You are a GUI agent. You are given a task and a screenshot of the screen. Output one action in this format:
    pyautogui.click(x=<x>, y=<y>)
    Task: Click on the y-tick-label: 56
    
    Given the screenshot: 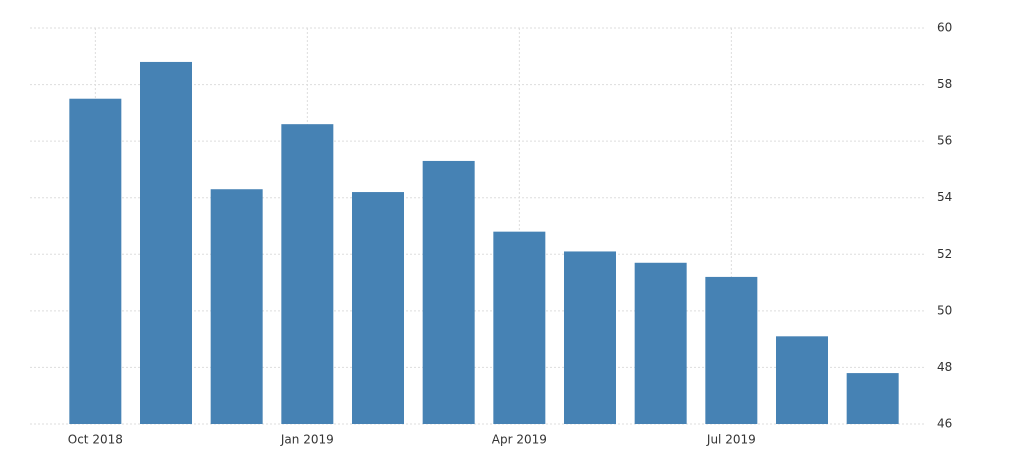 What is the action you would take?
    pyautogui.click(x=944, y=141)
    